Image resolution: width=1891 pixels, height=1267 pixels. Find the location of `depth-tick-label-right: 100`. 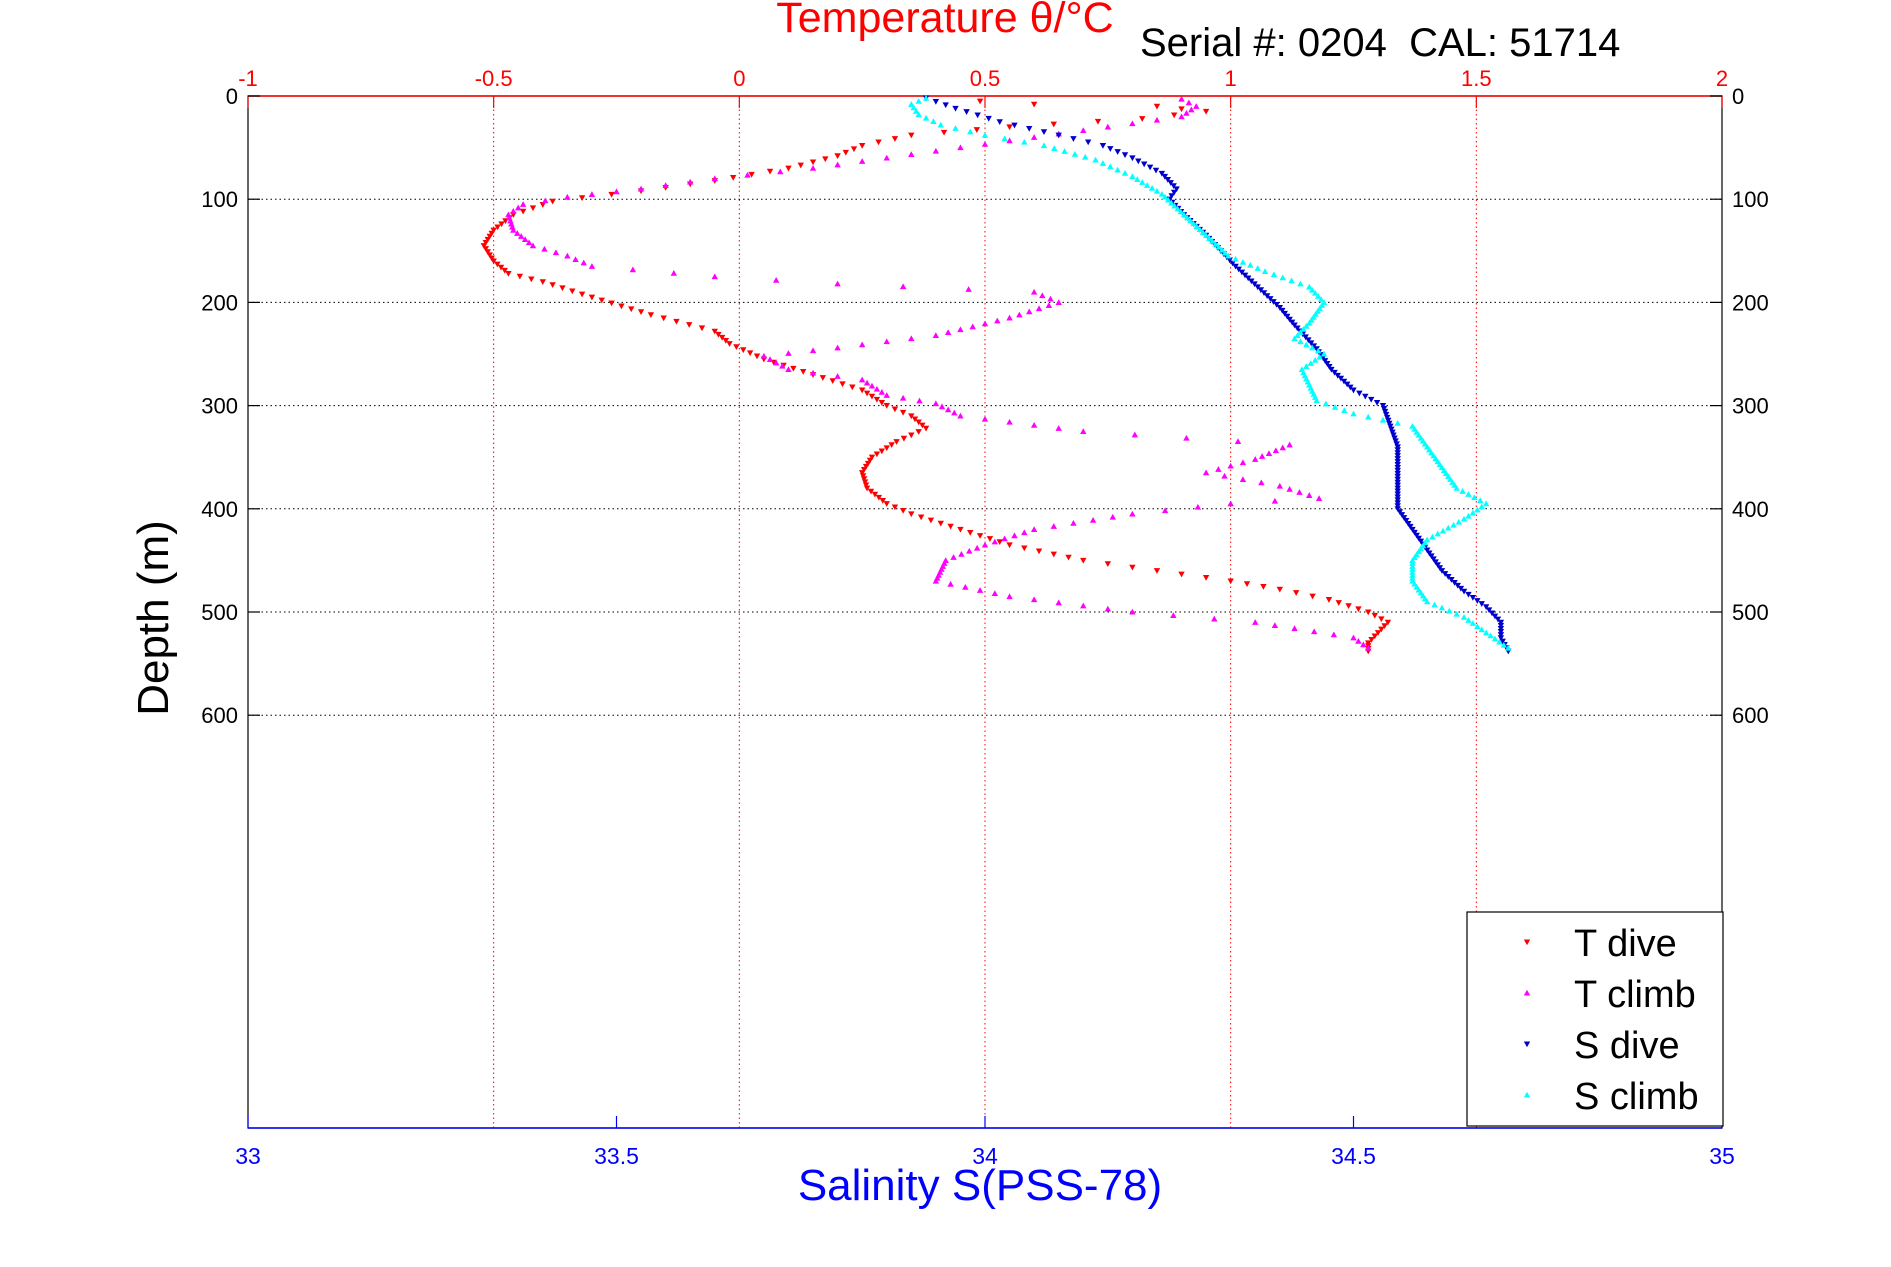

depth-tick-label-right: 100 is located at coordinates (1750, 199).